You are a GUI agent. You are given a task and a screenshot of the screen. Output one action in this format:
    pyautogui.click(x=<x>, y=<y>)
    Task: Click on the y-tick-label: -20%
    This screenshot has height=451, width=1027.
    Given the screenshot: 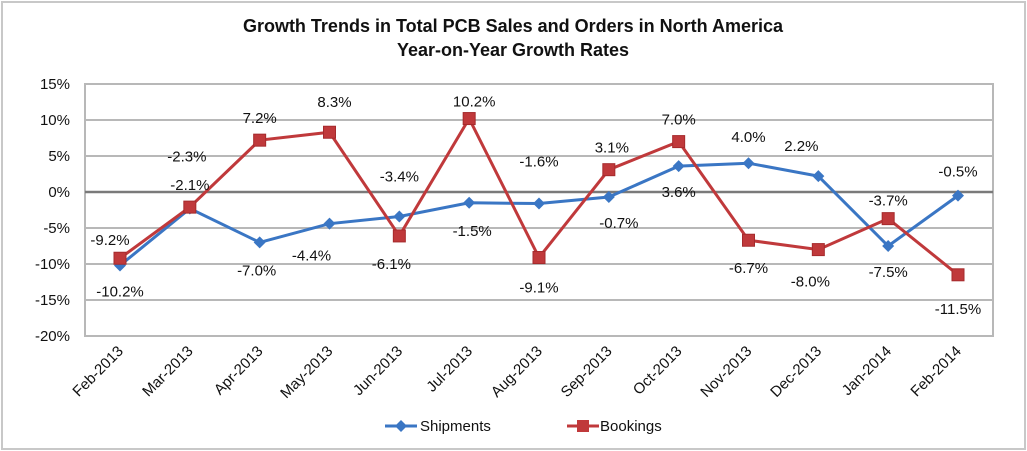 What is the action you would take?
    pyautogui.click(x=52, y=336)
    